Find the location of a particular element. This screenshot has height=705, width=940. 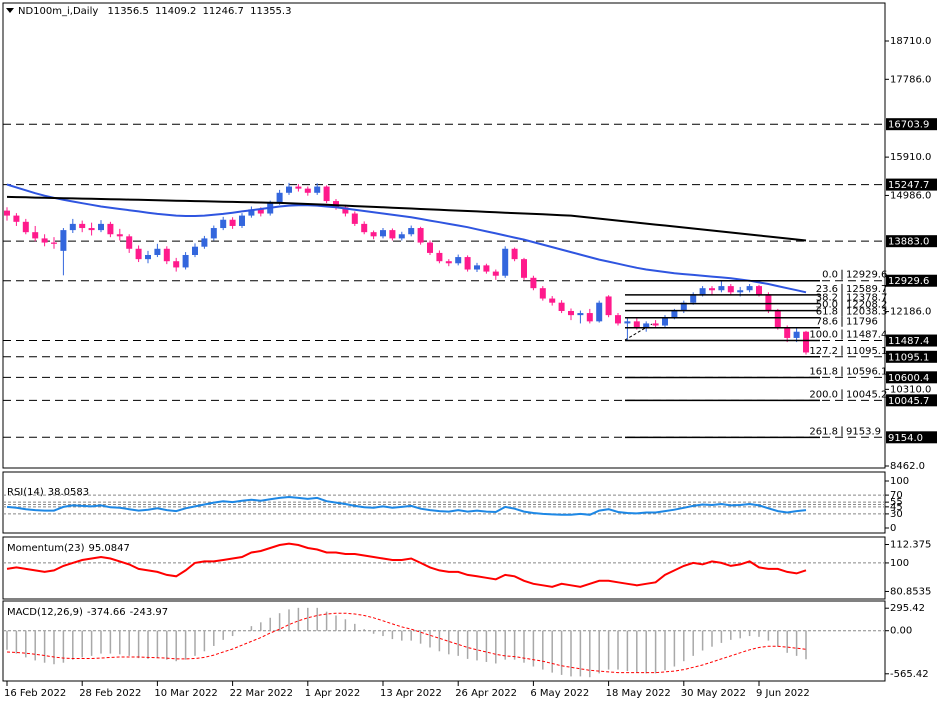

fib-ratio: 127.2 is located at coordinates (823, 351).